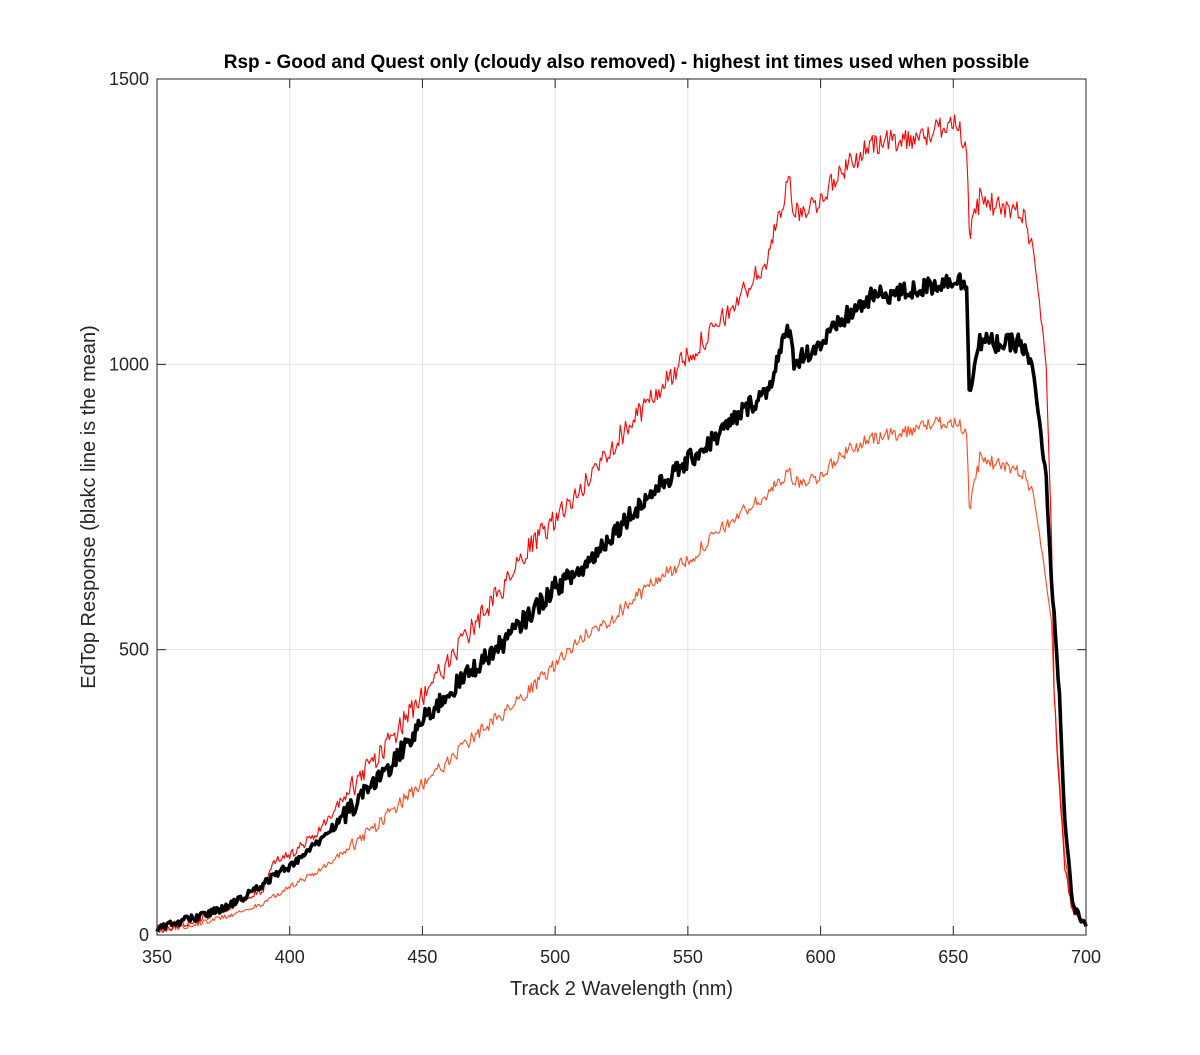 Image resolution: width=1200 pixels, height=1055 pixels. Describe the element at coordinates (129, 79) in the screenshot. I see `y-tick-label: 1500` at that location.